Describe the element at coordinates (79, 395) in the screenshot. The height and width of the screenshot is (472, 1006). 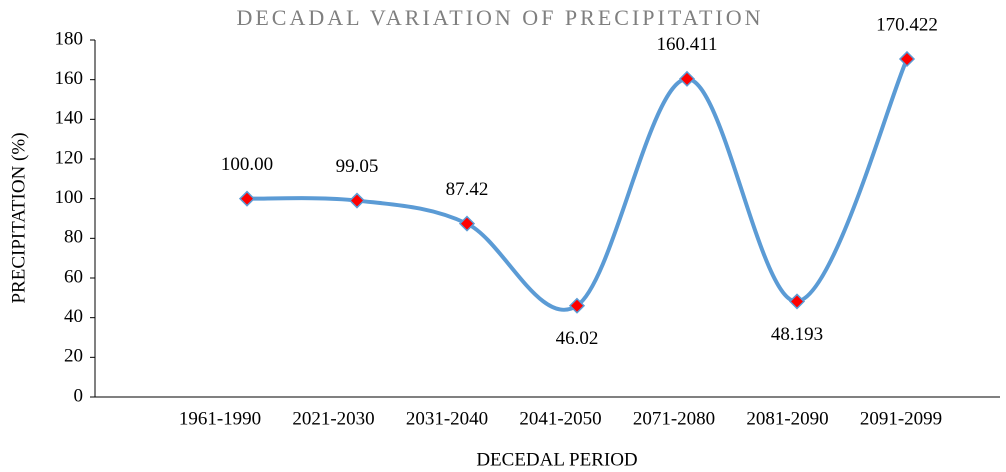
I see `y-tick-label: 0` at that location.